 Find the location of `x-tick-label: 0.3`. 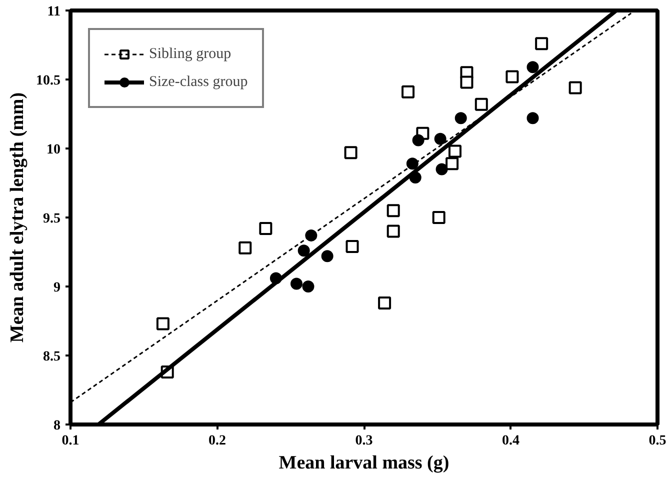

x-tick-label: 0.3 is located at coordinates (364, 441).